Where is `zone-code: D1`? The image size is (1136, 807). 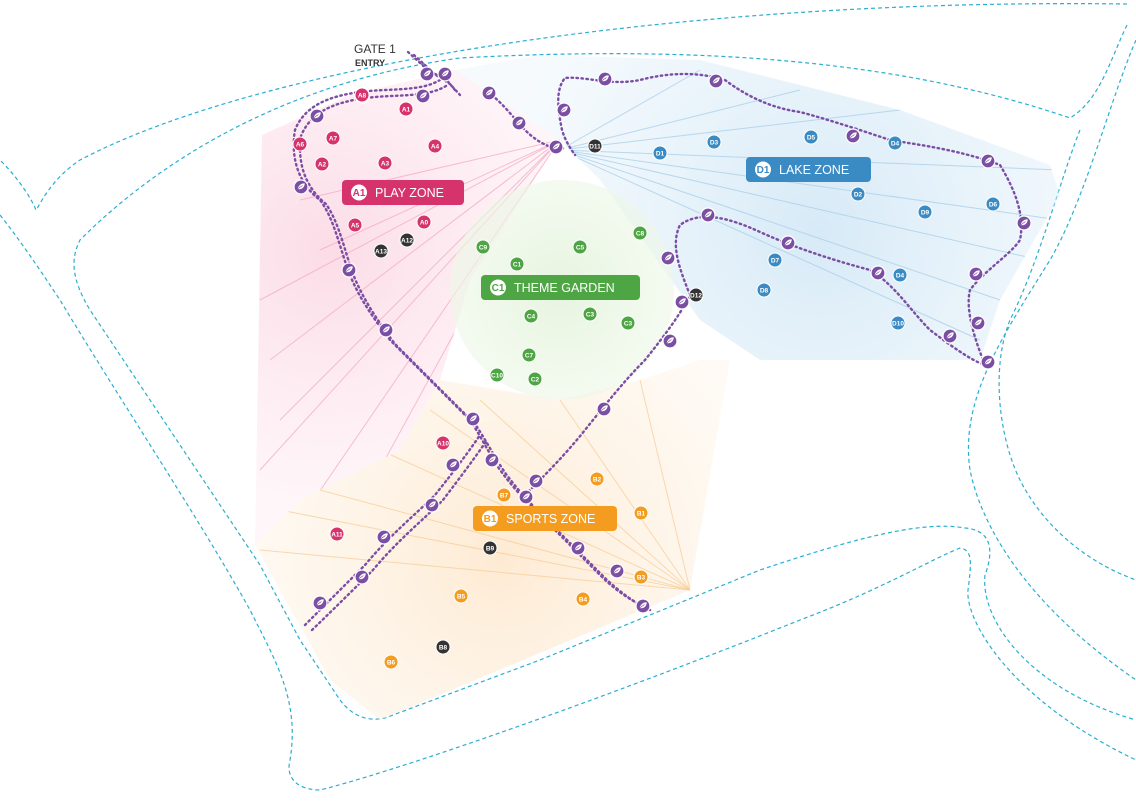 zone-code: D1 is located at coordinates (763, 170).